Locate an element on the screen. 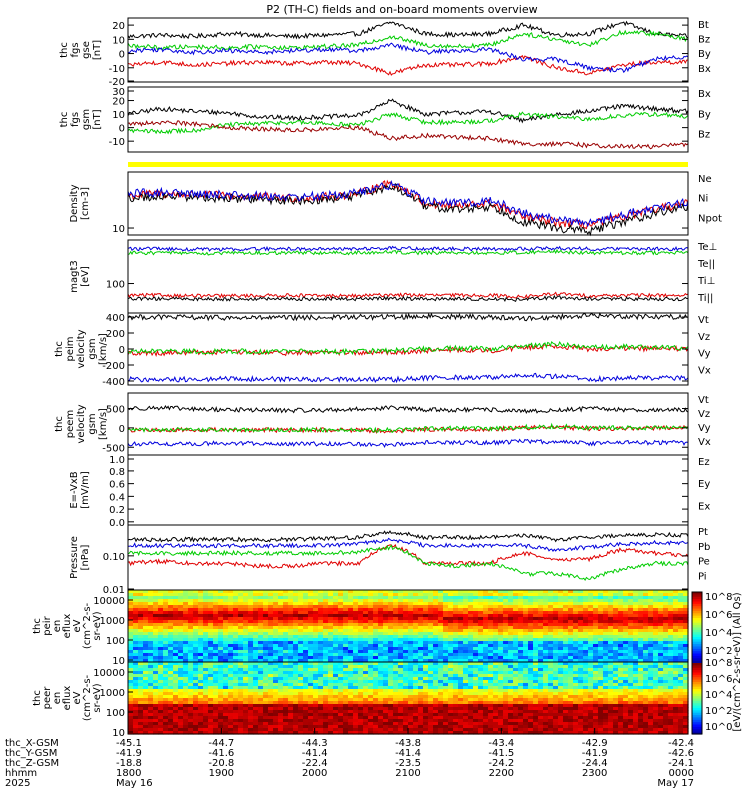 The height and width of the screenshot is (804, 750). y-tick-label-6-2: 0.4 is located at coordinates (117, 497).